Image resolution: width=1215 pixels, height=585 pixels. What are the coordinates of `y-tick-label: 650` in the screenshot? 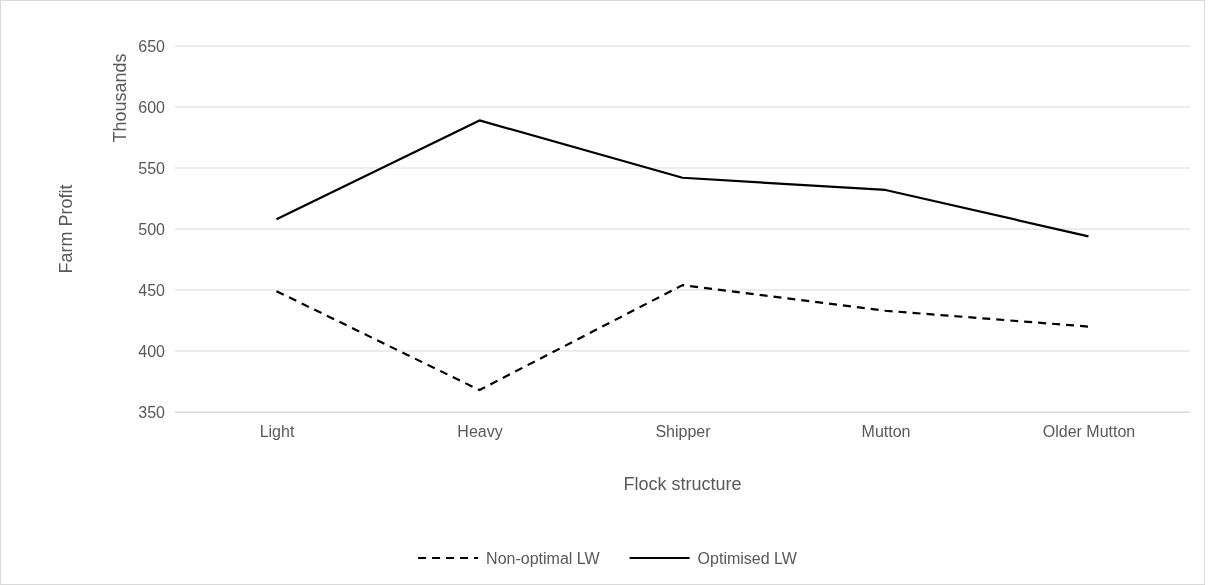 It's located at (152, 46).